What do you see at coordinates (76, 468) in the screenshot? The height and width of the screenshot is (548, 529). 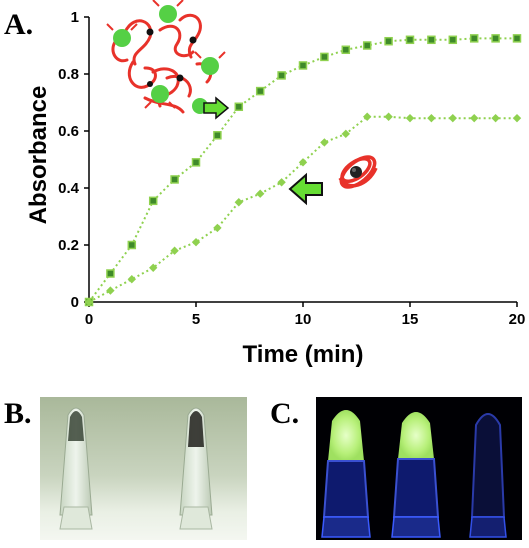 I see `tube-left` at bounding box center [76, 468].